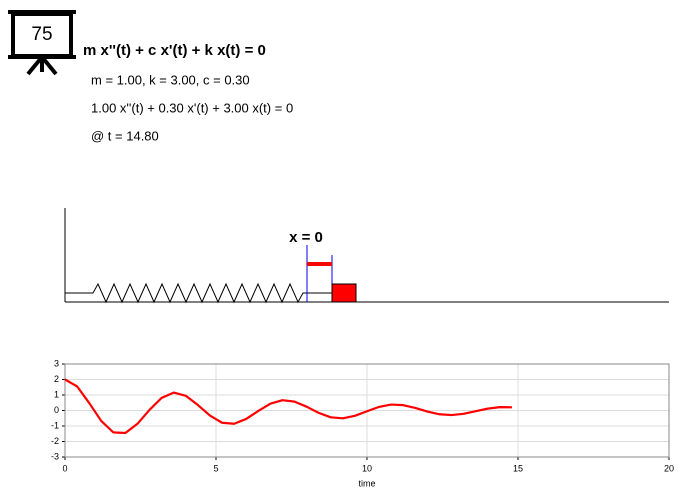 This screenshot has width=692, height=492. I want to click on y-tick-label: -2, so click(55, 441).